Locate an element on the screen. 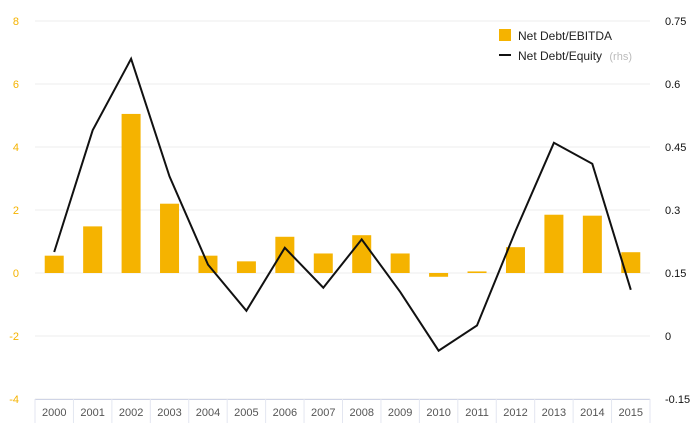  x-tick-label: 2012 is located at coordinates (515, 413).